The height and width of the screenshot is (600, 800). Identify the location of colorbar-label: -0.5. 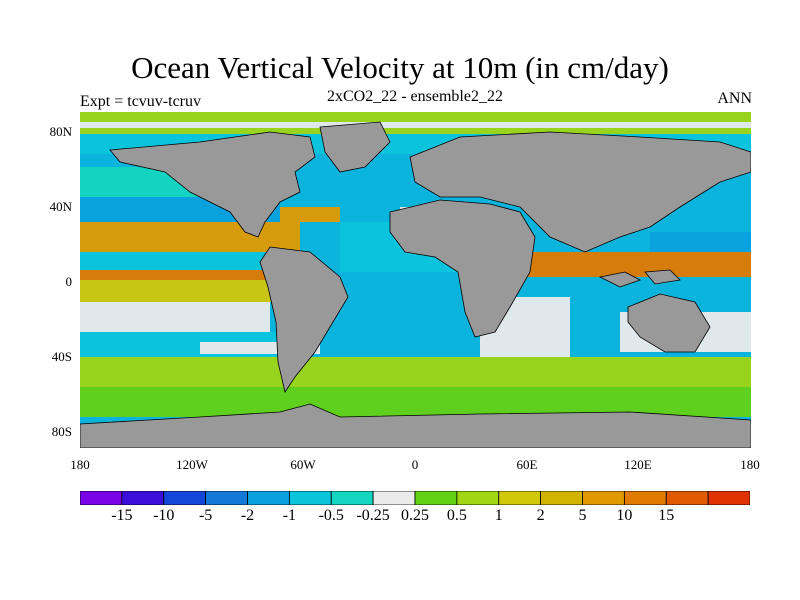
(331, 515).